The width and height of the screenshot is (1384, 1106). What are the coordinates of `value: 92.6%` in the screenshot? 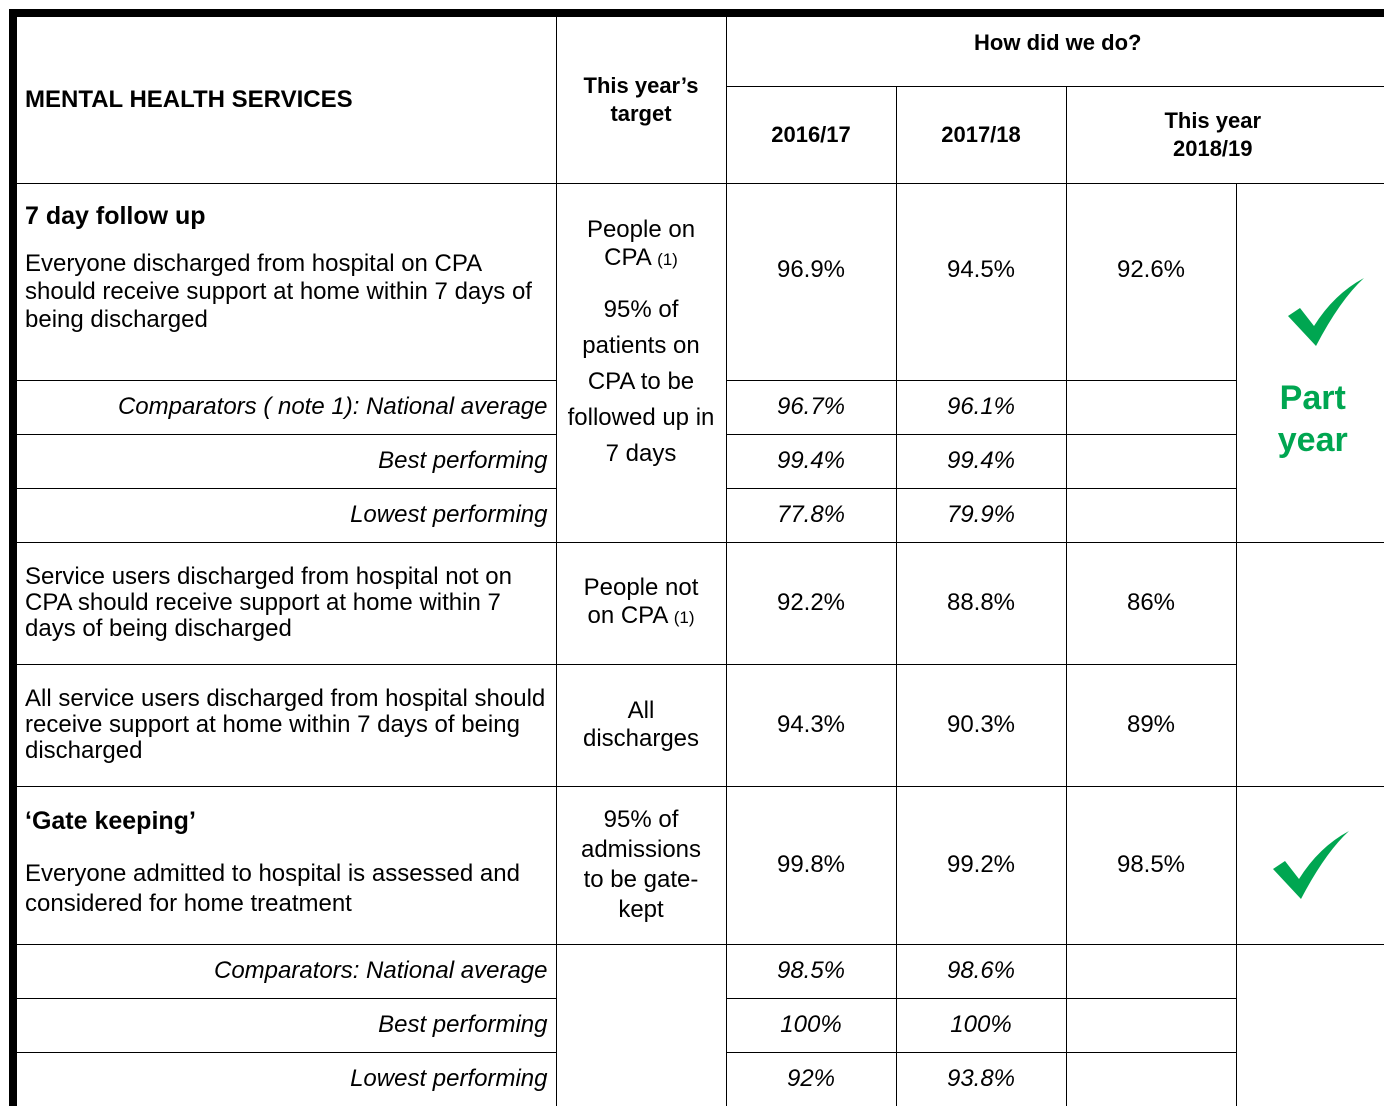 It's located at (1151, 281).